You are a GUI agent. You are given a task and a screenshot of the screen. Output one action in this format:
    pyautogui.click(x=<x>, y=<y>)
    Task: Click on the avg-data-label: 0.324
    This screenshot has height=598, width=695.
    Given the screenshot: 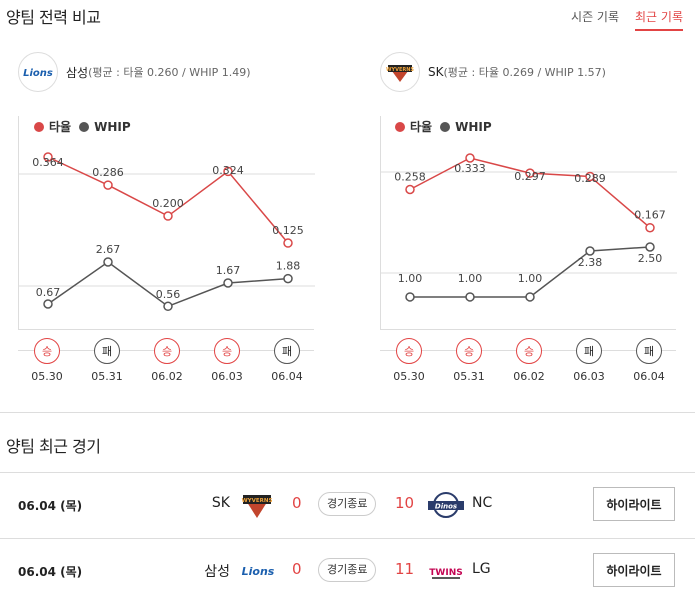 What is the action you would take?
    pyautogui.click(x=228, y=170)
    